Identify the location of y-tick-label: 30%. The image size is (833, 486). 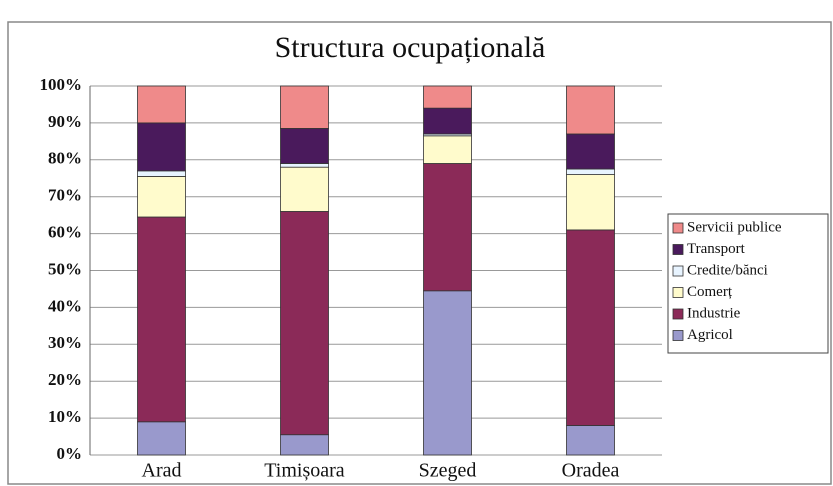
(65, 342).